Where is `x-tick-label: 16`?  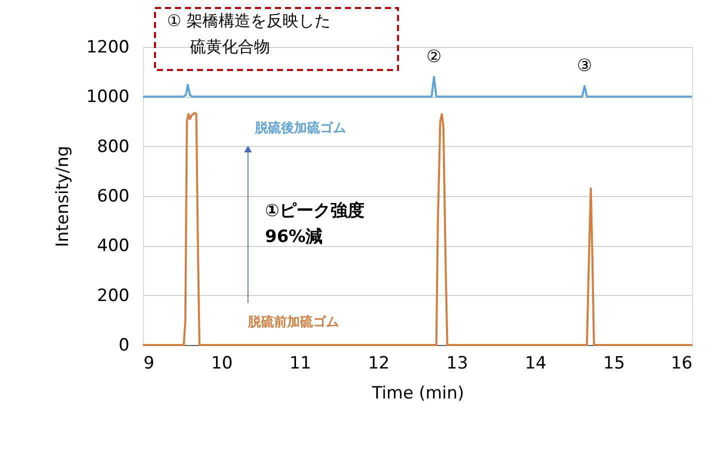 x-tick-label: 16 is located at coordinates (681, 364).